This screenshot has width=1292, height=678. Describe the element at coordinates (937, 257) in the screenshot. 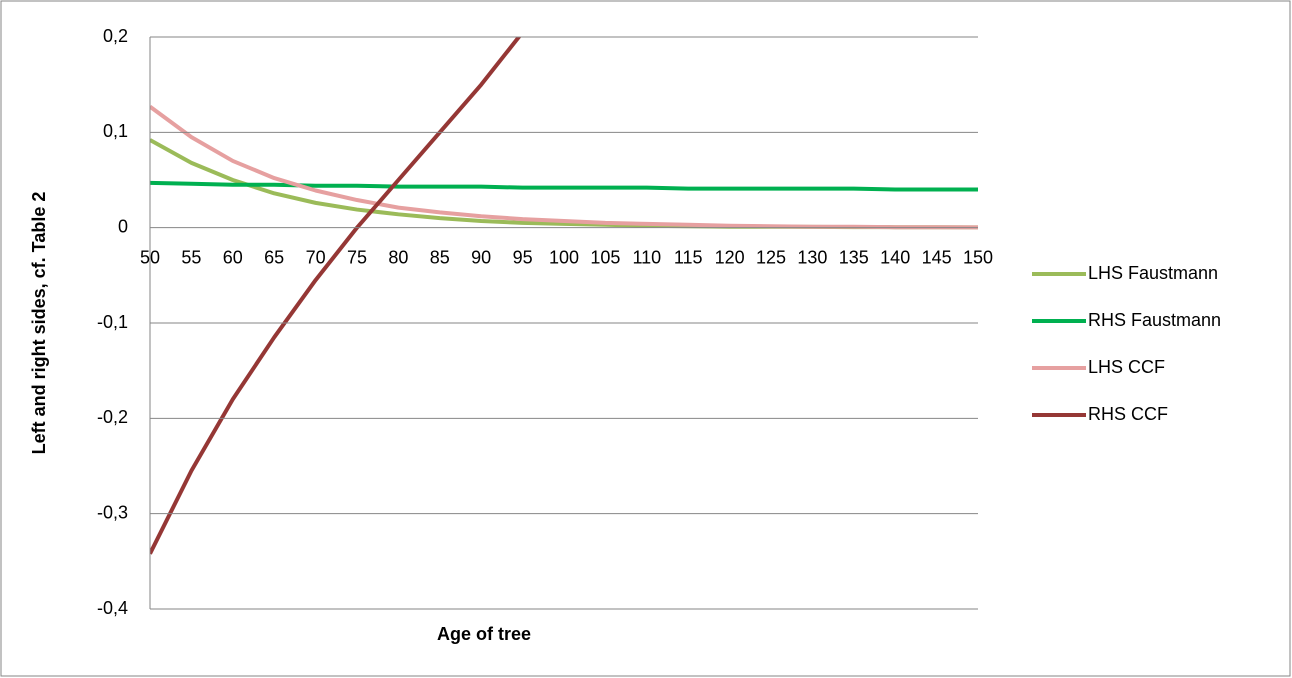

I see `x-tick-label: 145` at that location.